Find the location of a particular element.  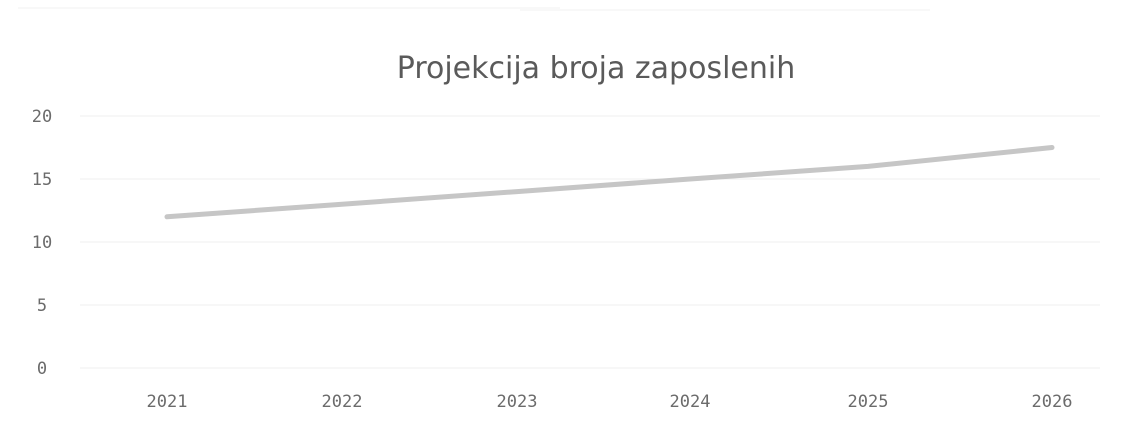

chart-series is located at coordinates (609, 182).